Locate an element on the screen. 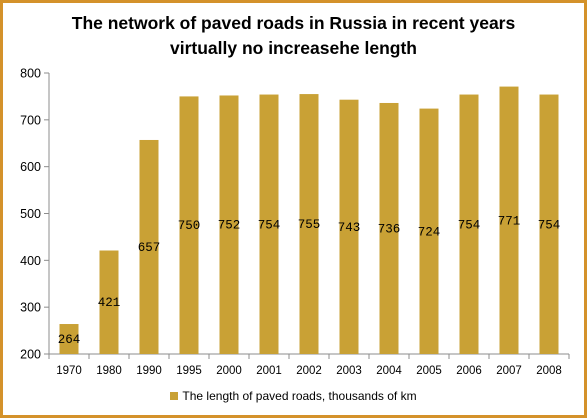  data-label: 421 is located at coordinates (109, 303).